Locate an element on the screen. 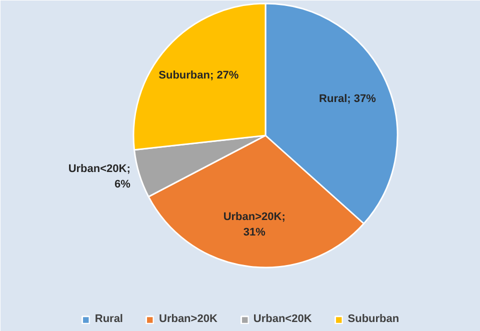  data-label: Urban>20K; 31% is located at coordinates (254, 224).